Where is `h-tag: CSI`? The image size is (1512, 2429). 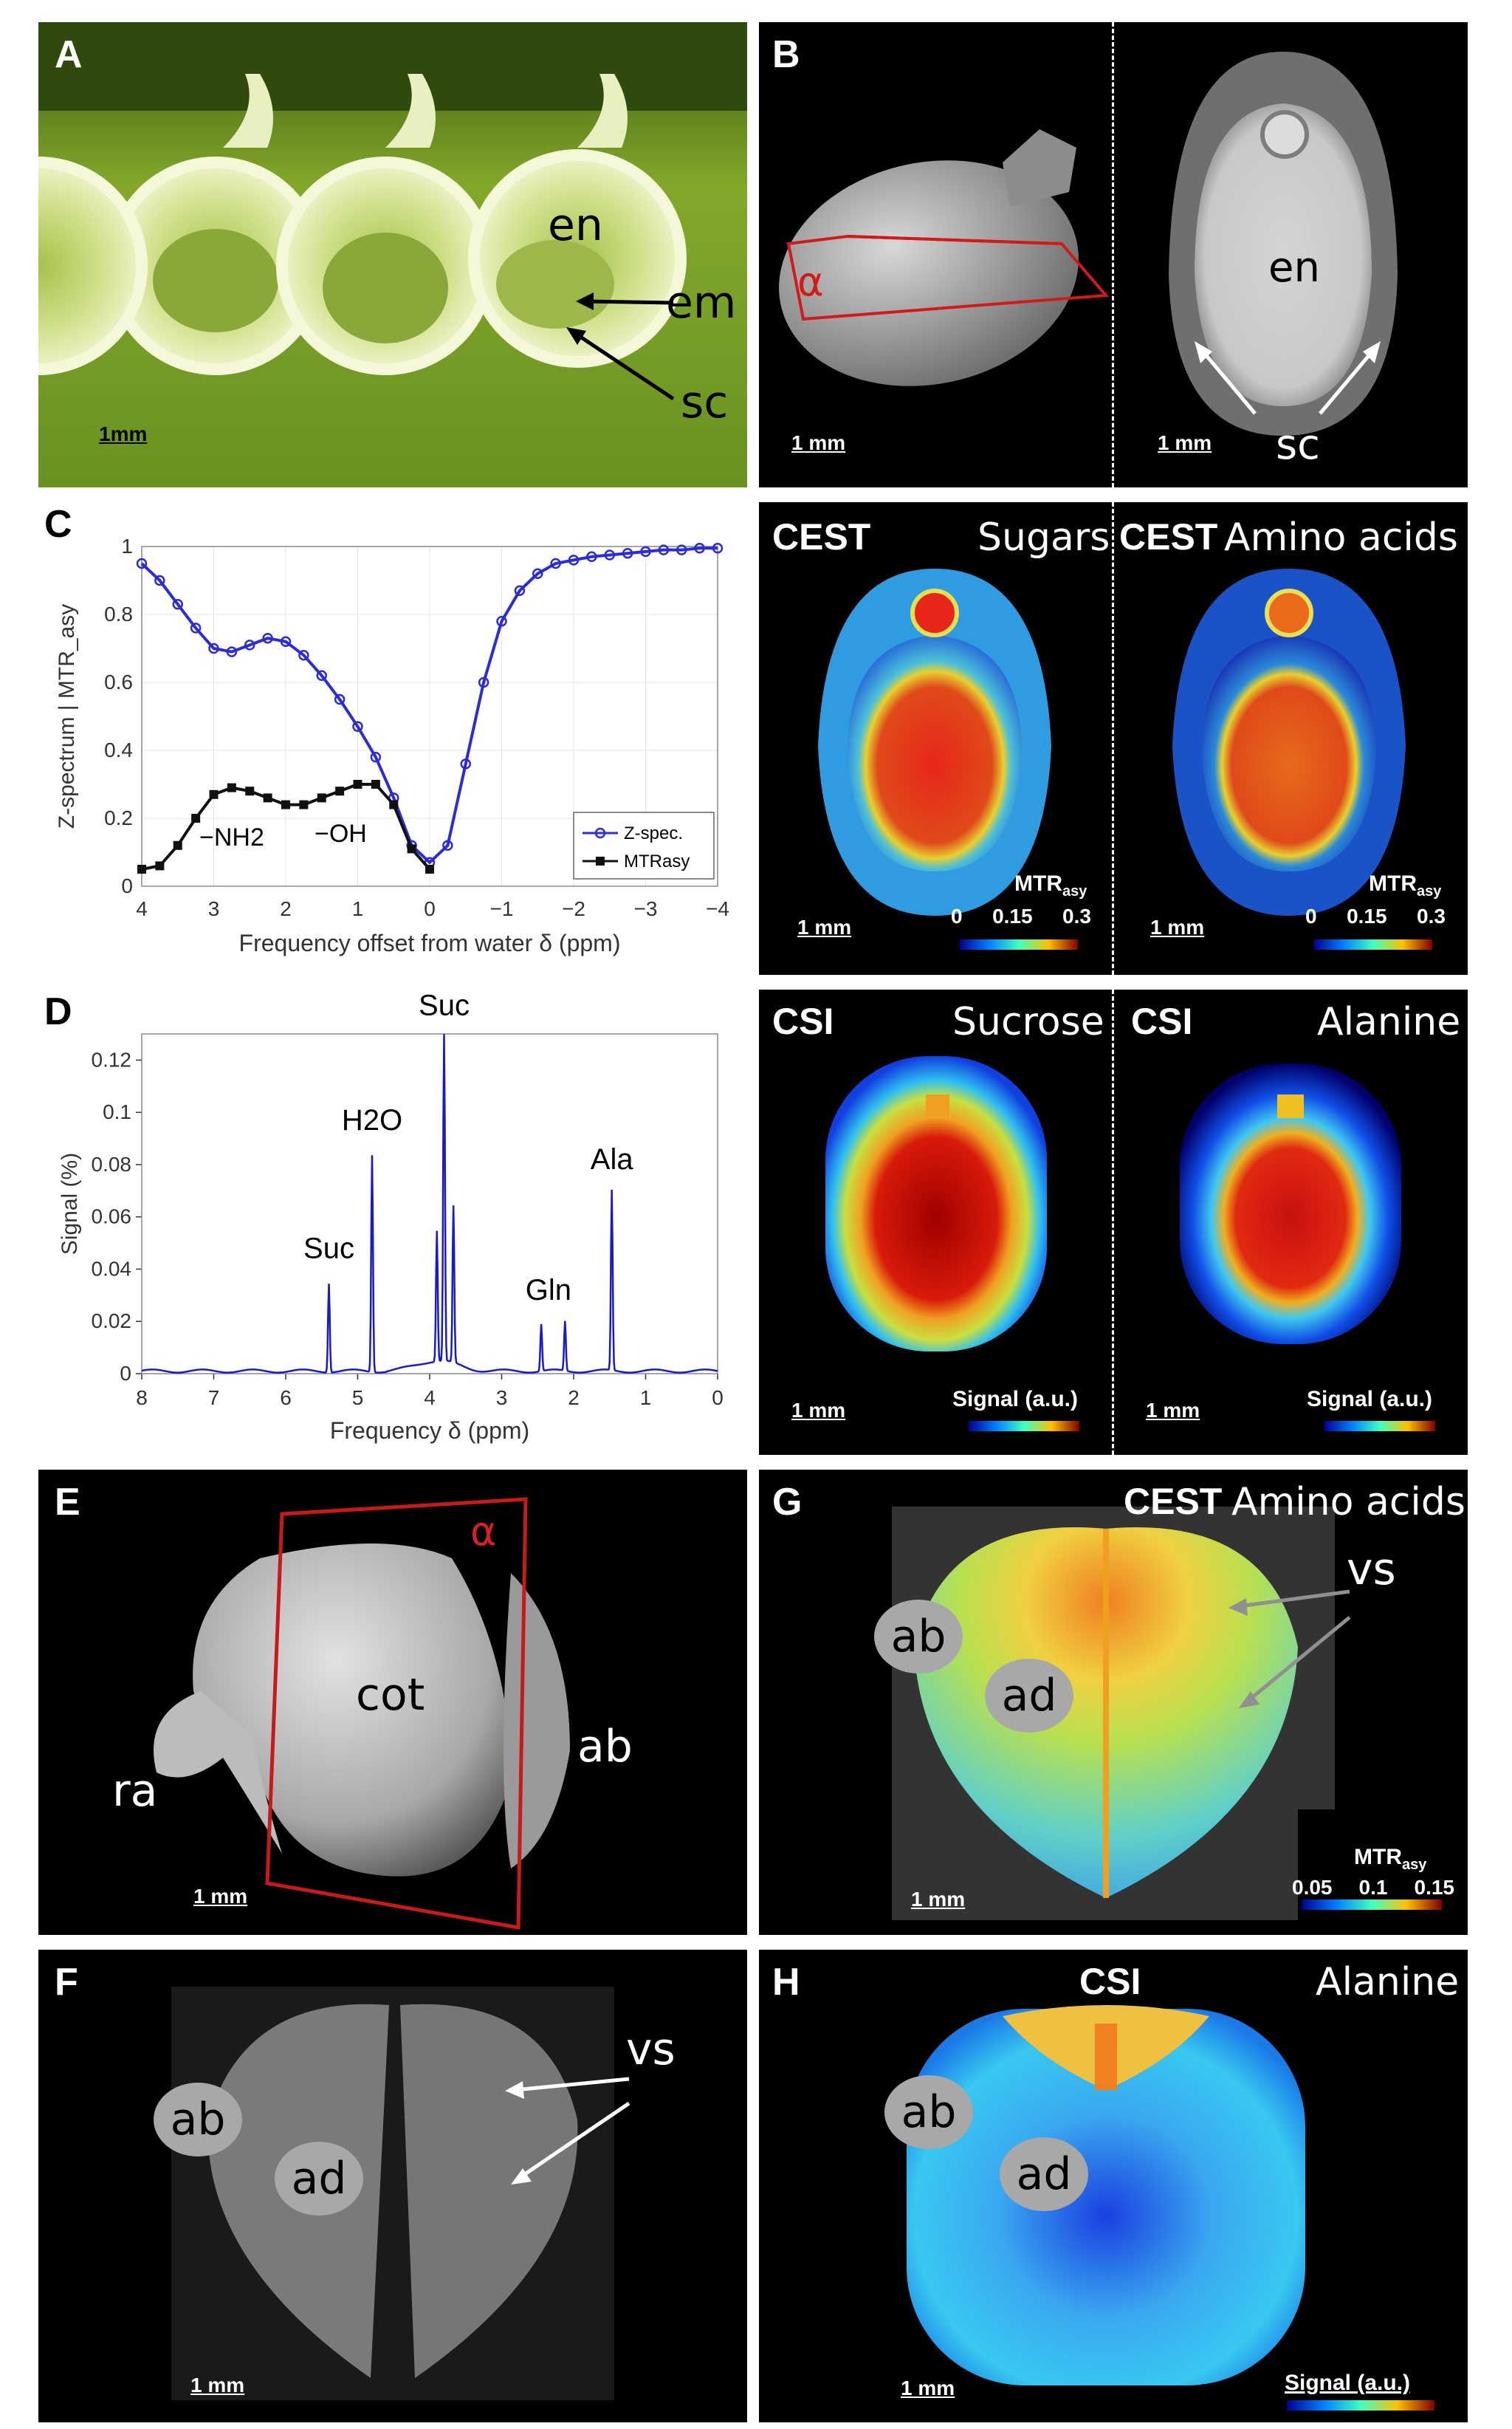
h-tag: CSI is located at coordinates (1110, 1981).